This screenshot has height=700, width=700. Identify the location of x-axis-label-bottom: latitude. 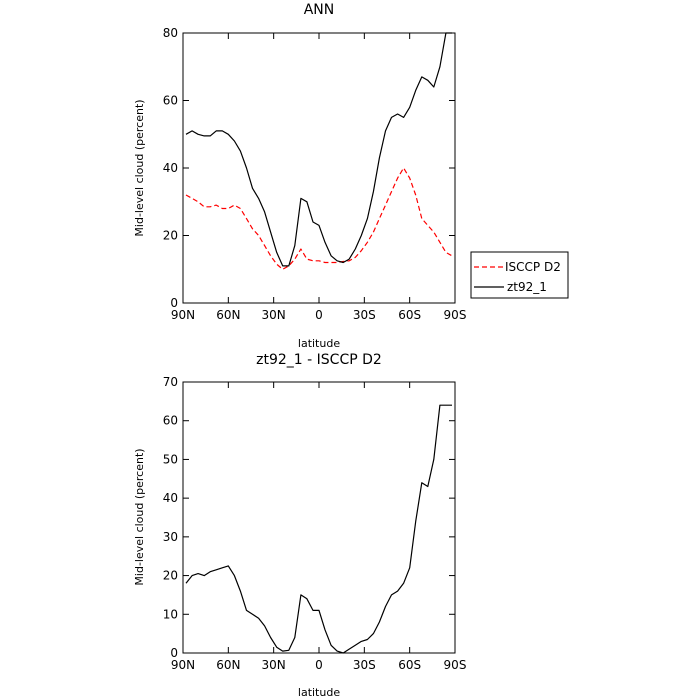
(319, 692).